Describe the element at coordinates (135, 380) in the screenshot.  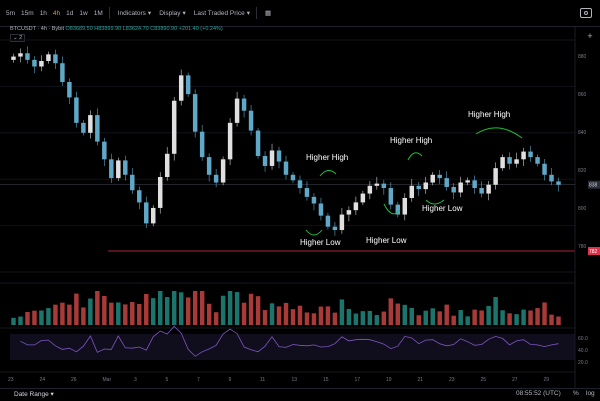
I see `time-tick: 3` at that location.